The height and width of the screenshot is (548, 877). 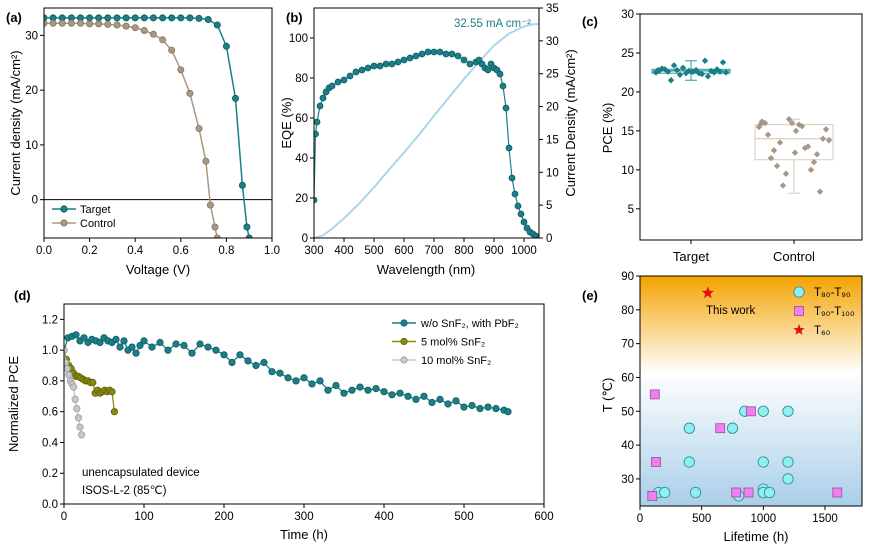 I want to click on panel-b-xlabel: Wavelength (nm), so click(x=426, y=269).